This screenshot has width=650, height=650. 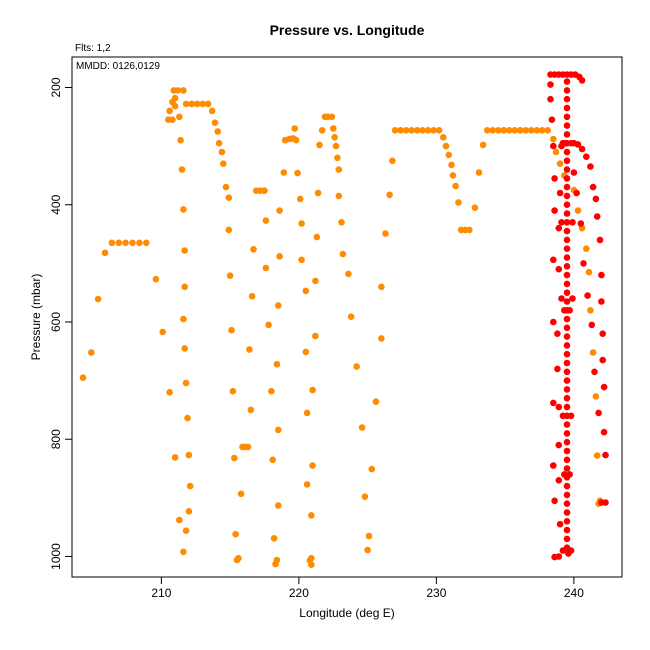 I want to click on y-tick-label-1000: 1000, so click(x=56, y=556).